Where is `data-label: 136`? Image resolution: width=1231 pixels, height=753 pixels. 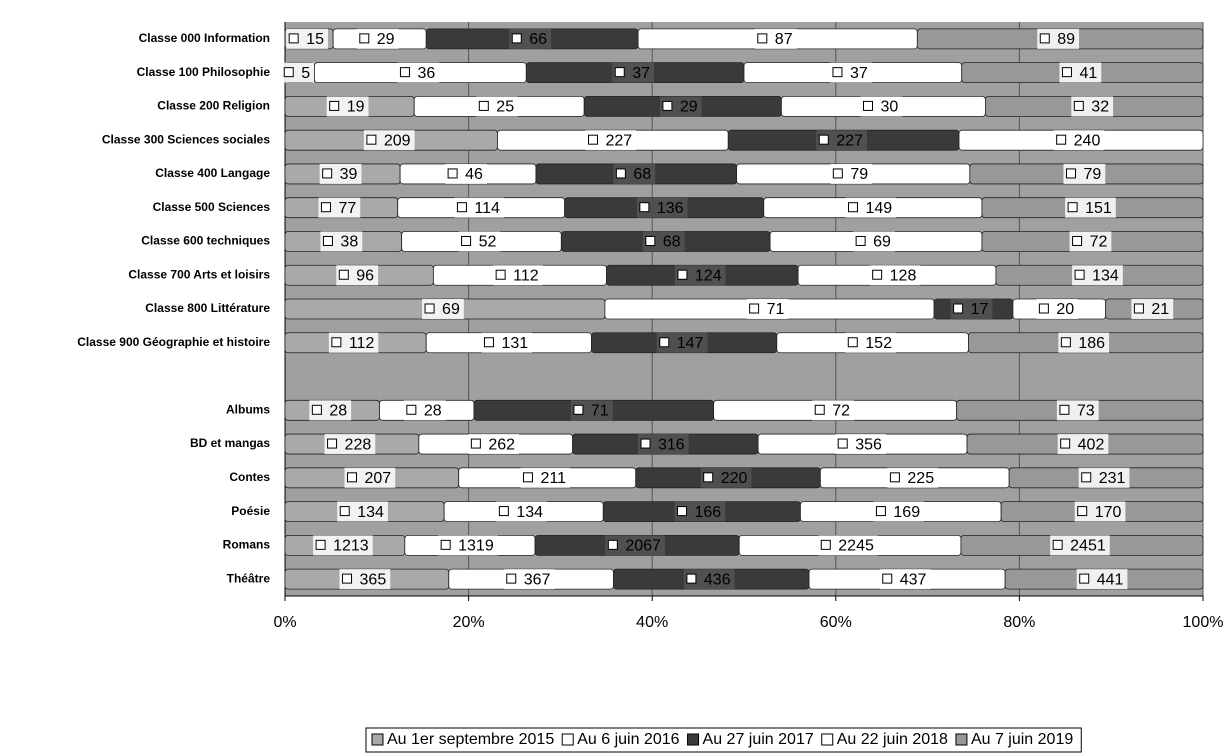
data-label: 136 is located at coordinates (670, 208).